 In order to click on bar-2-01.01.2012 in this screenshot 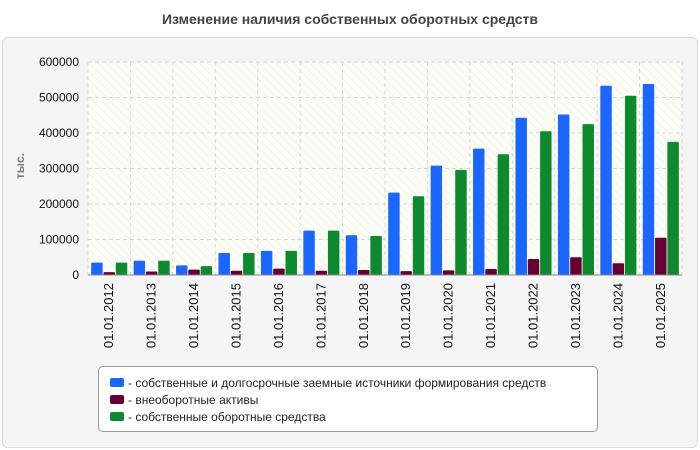, I will do `click(109, 273)`.